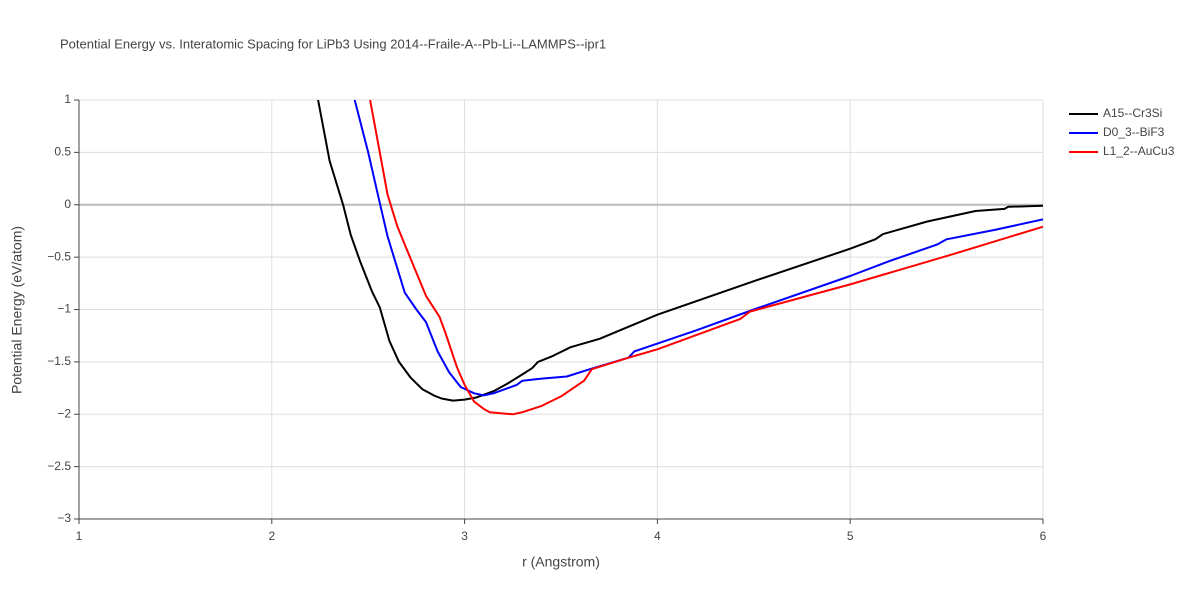 This screenshot has width=1200, height=600. What do you see at coordinates (1134, 132) in the screenshot?
I see `legend-label: D0_3--BiF3` at bounding box center [1134, 132].